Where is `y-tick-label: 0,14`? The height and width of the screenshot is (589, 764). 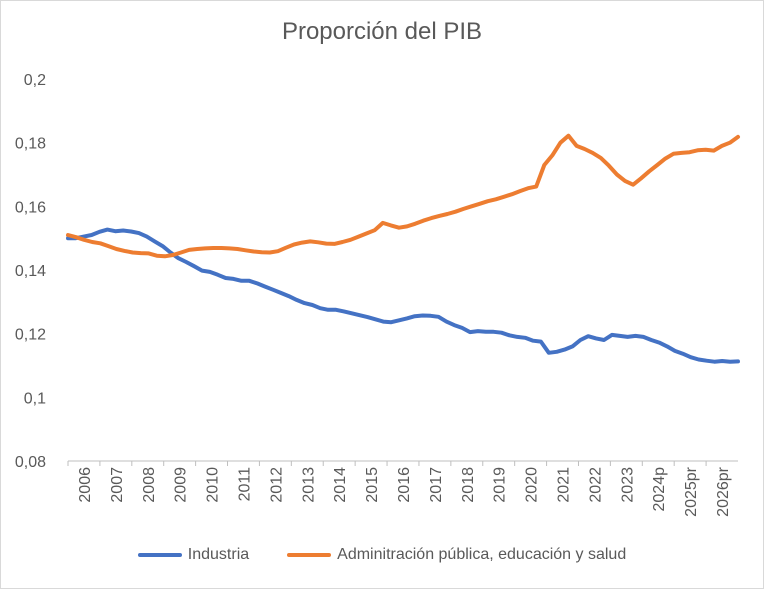 y-tick-label: 0,14 is located at coordinates (30, 271).